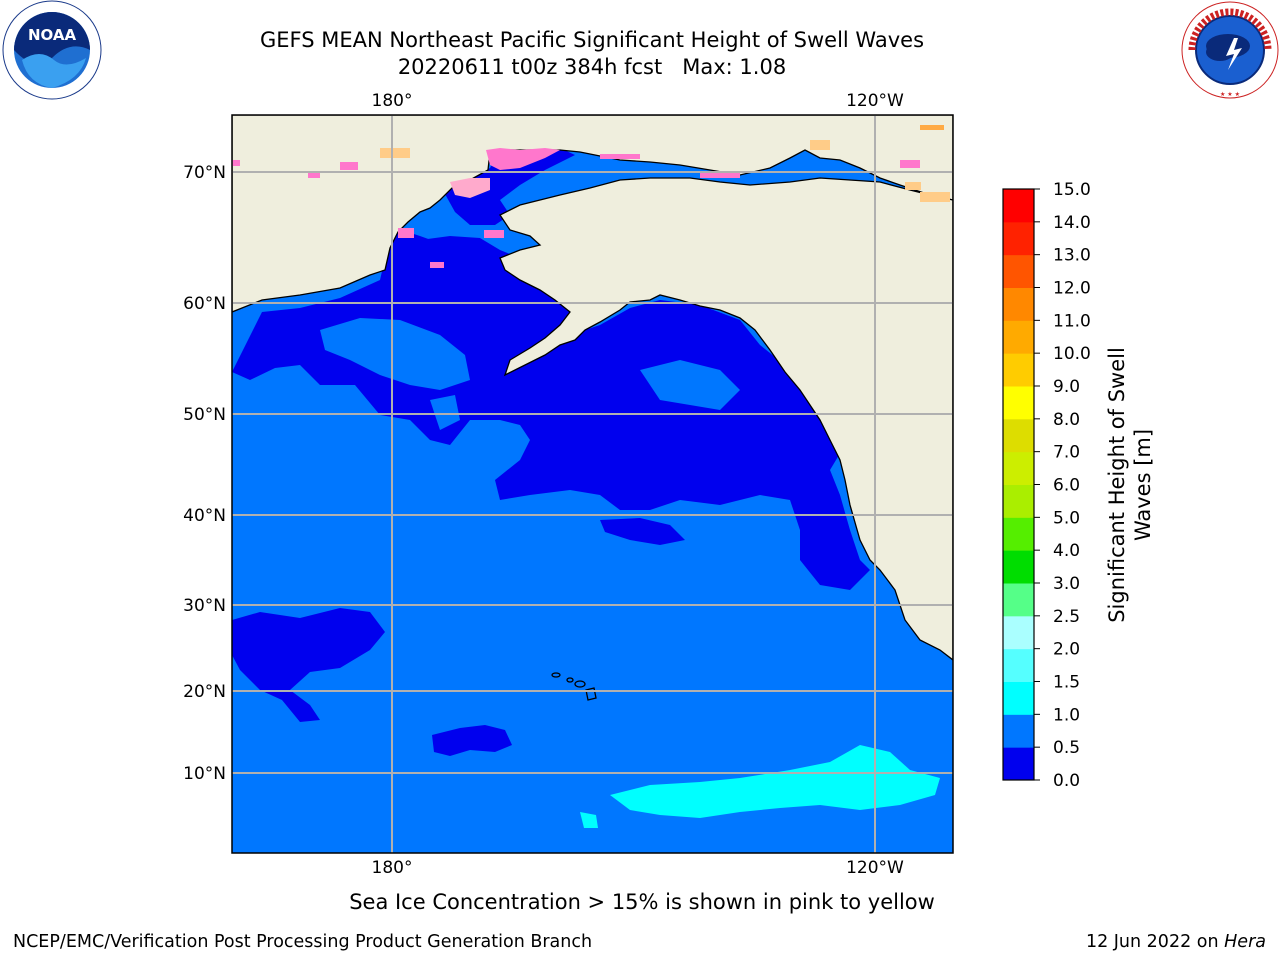 The image size is (1280, 960). I want to click on colorbar-tick-label: 2.5, so click(1066, 617).